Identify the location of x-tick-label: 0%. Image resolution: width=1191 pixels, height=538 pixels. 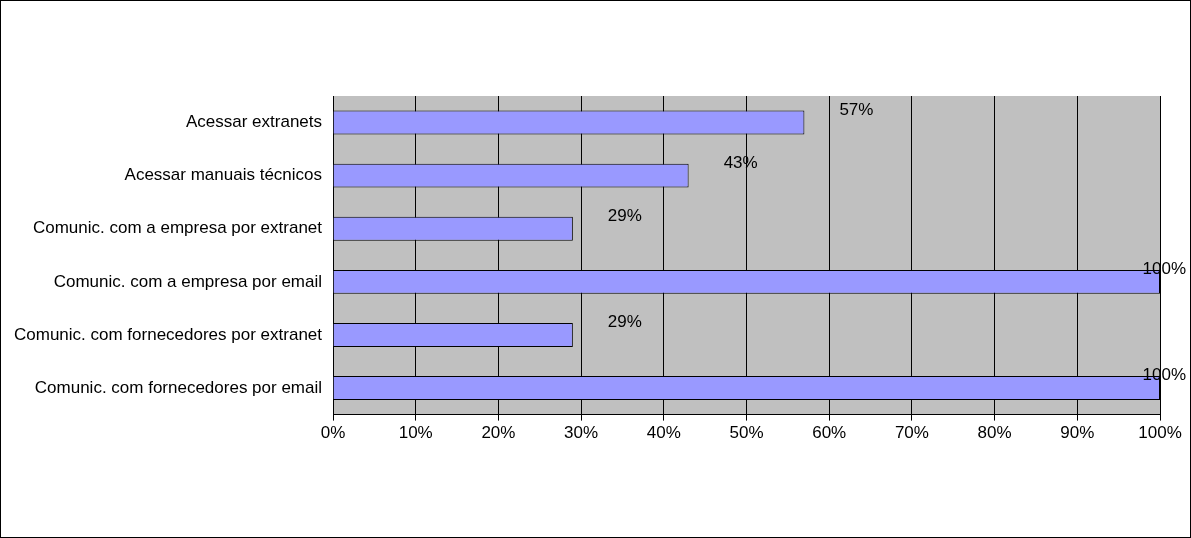
(333, 433).